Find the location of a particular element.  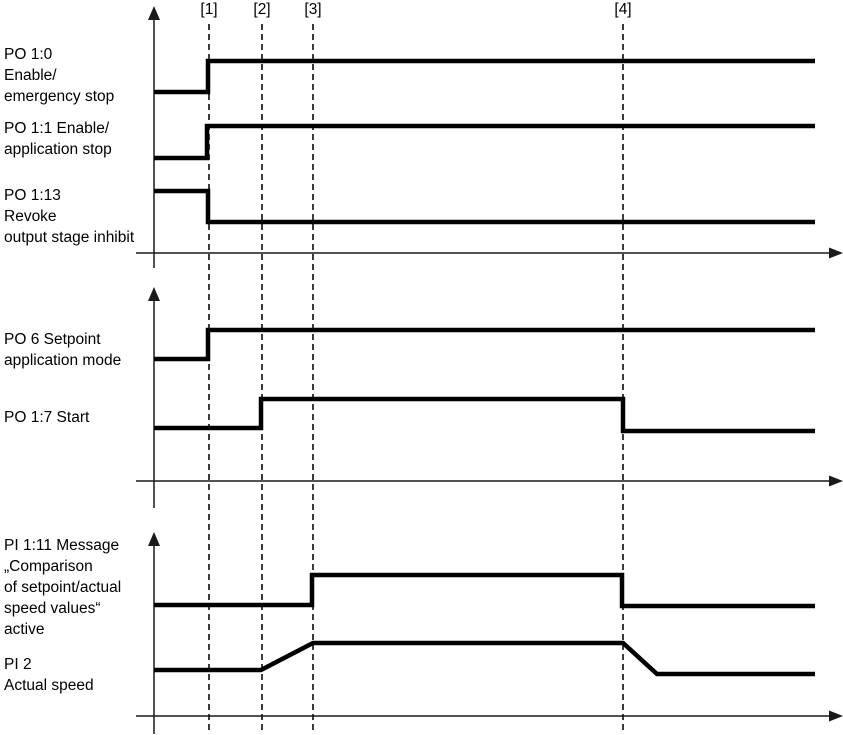

time-marker-label-2: [2] is located at coordinates (262, 9).